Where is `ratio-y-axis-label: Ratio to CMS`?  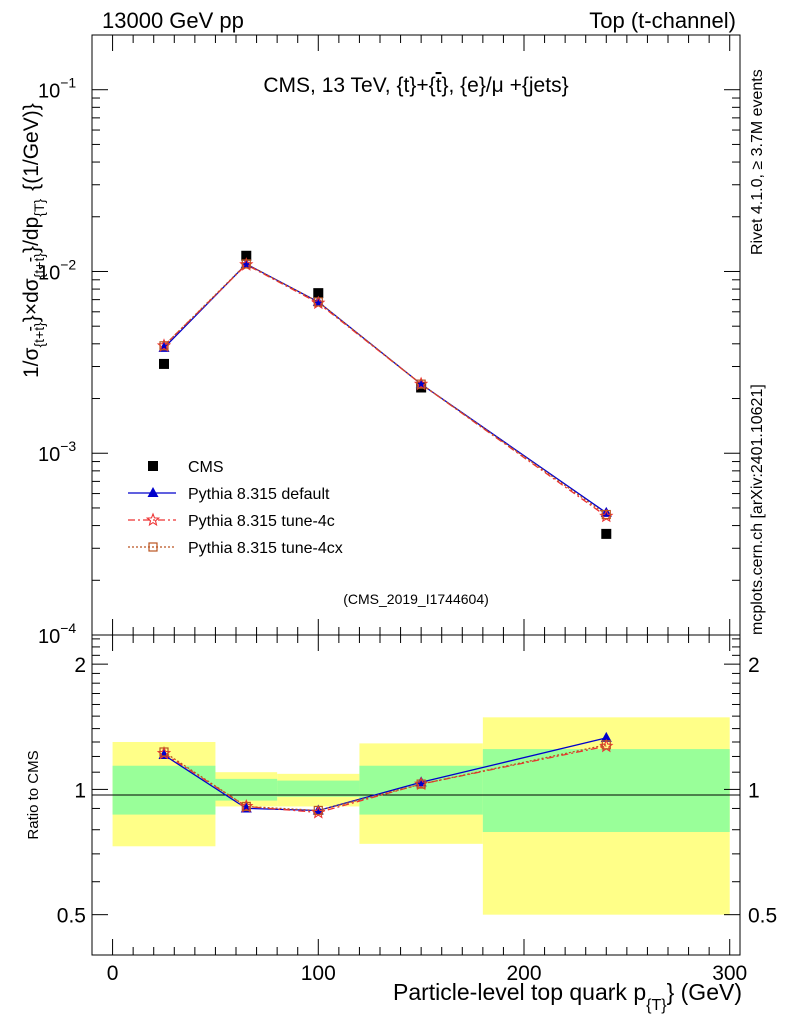
ratio-y-axis-label: Ratio to CMS is located at coordinates (33, 794).